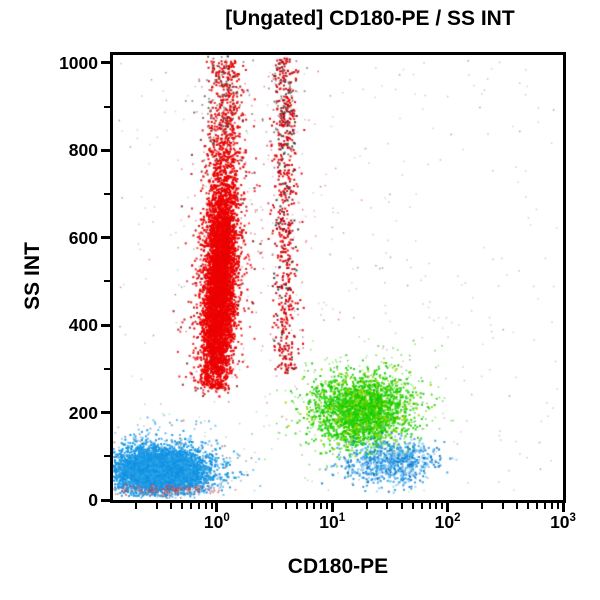  What do you see at coordinates (93, 500) in the screenshot?
I see `y-tick-label: 0` at bounding box center [93, 500].